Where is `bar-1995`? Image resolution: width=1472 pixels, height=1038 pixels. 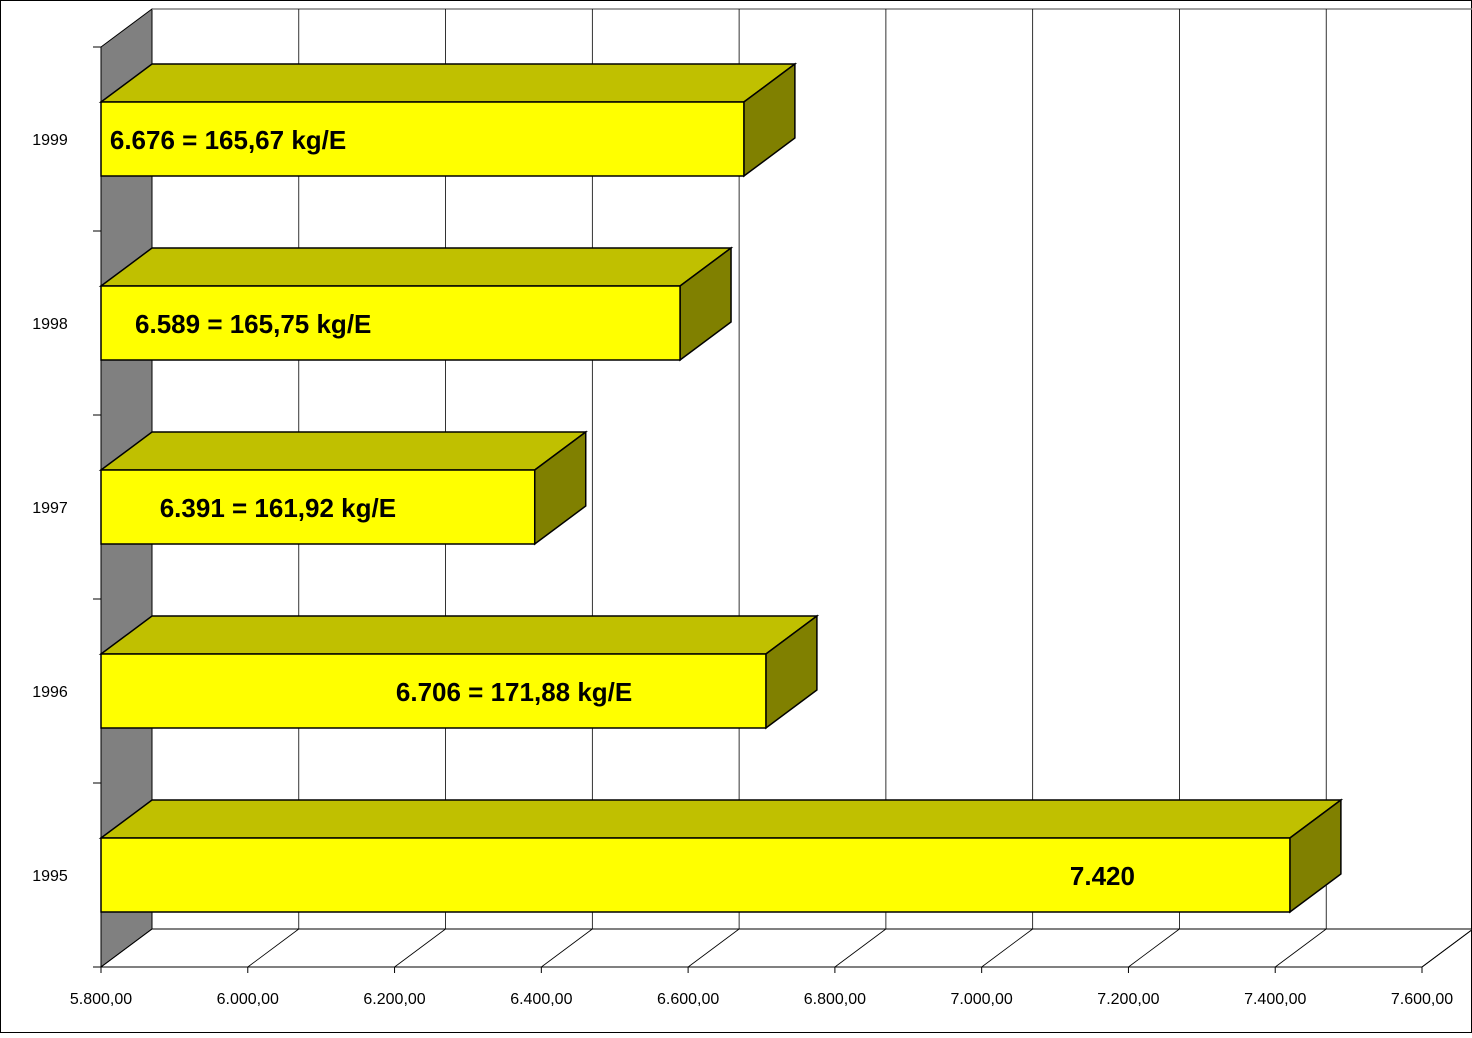 bar-1995 is located at coordinates (721, 856).